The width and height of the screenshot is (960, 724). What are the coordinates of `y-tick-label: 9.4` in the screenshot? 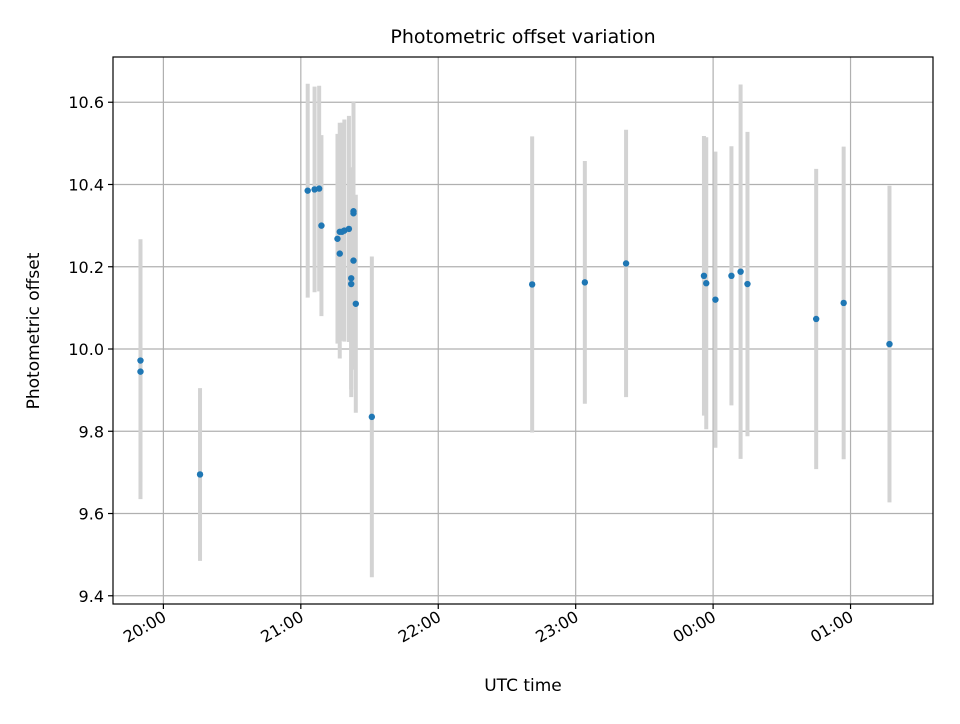 It's located at (91, 596).